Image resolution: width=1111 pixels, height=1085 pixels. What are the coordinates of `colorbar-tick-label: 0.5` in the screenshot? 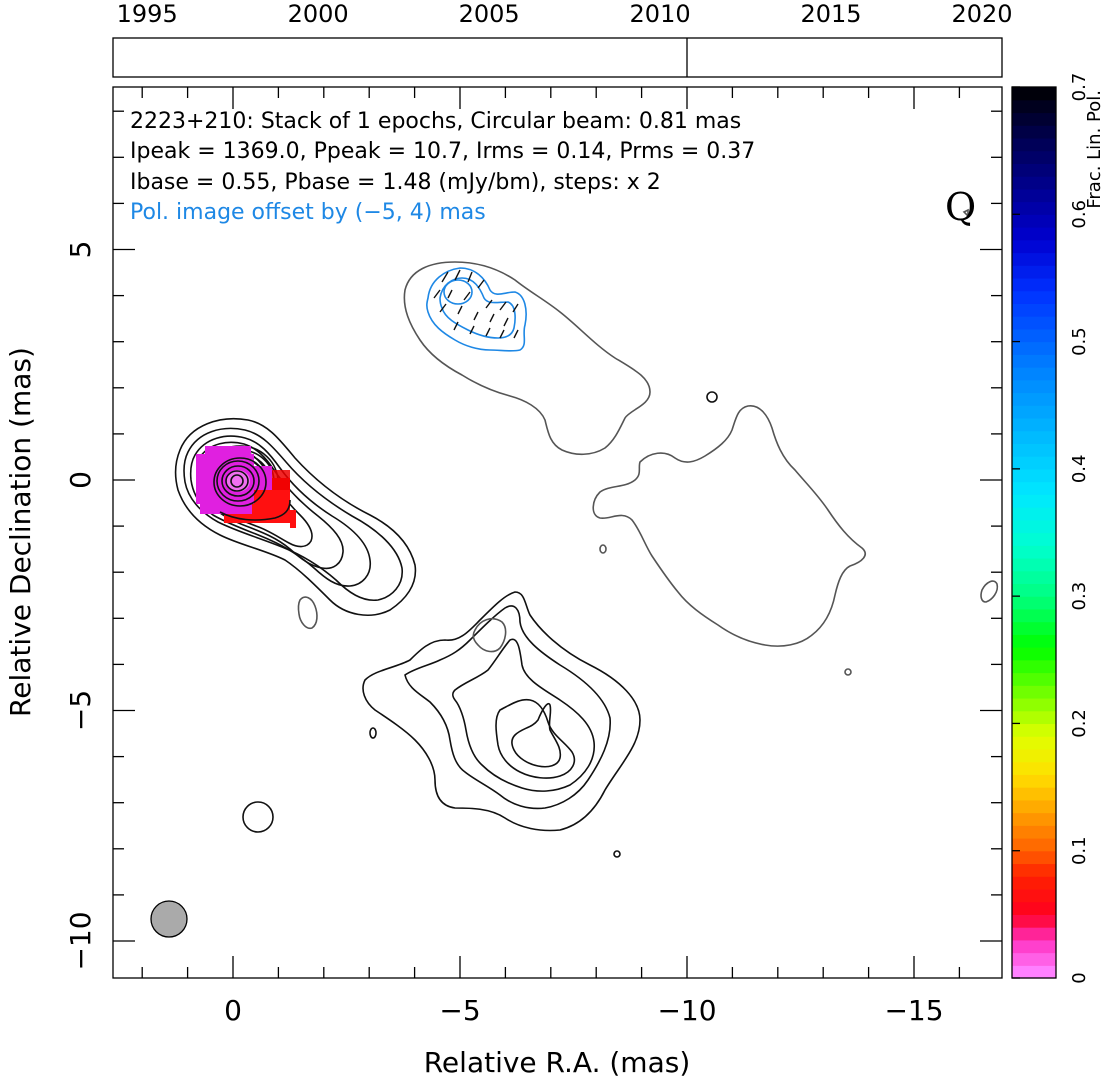 It's located at (1079, 341).